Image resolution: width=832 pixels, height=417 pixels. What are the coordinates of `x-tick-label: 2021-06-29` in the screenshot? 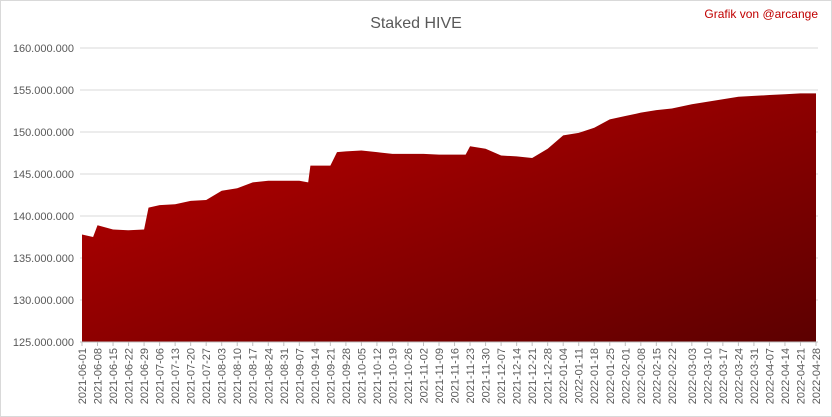 It's located at (145, 376).